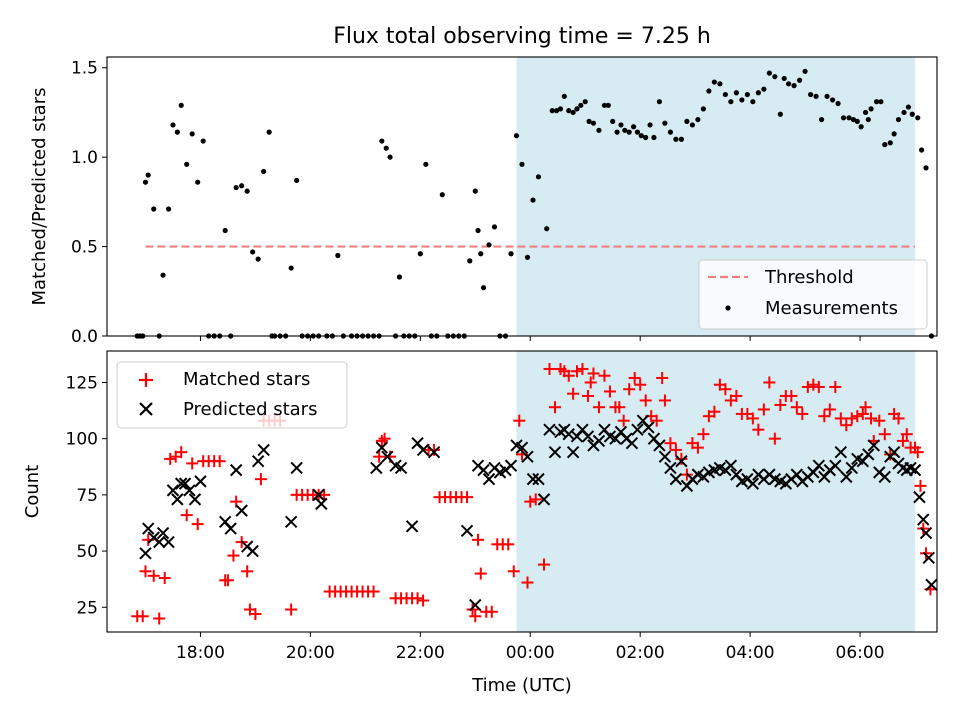 The width and height of the screenshot is (960, 720). What do you see at coordinates (84, 158) in the screenshot?
I see `ytick-label: 1.0` at bounding box center [84, 158].